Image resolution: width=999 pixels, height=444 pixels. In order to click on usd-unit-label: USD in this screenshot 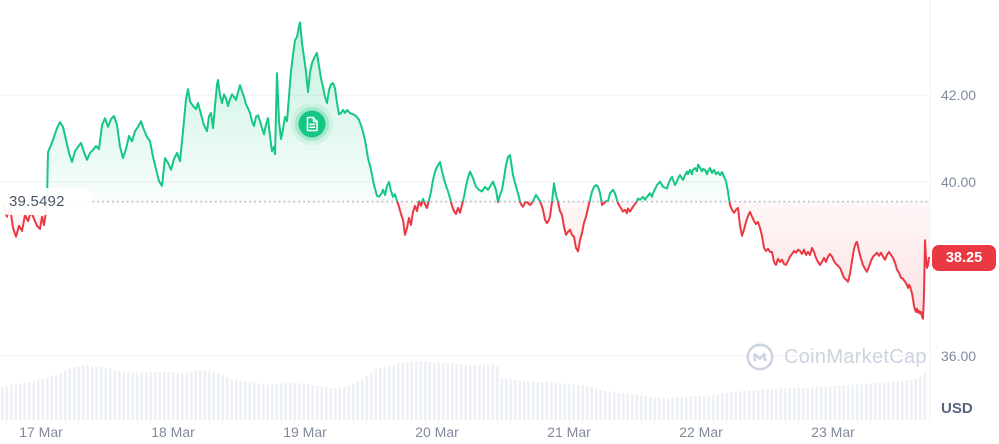, I will do `click(957, 408)`.